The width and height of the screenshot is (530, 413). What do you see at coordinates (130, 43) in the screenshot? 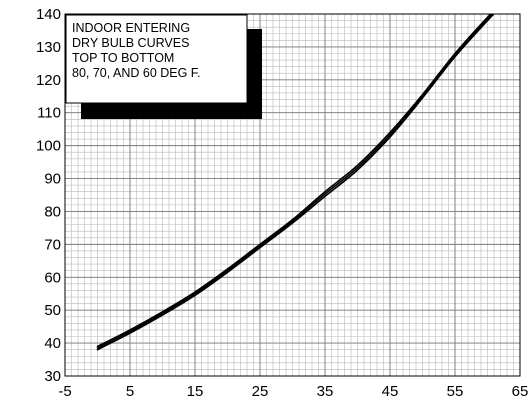
I see `annotation-line-2: DRY BULB CURVES` at bounding box center [130, 43].